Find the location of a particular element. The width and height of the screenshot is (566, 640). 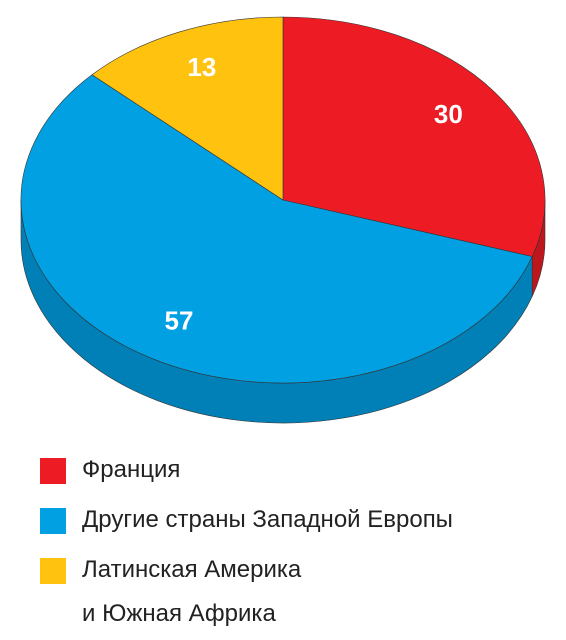

legend-label: Франция is located at coordinates (131, 469).